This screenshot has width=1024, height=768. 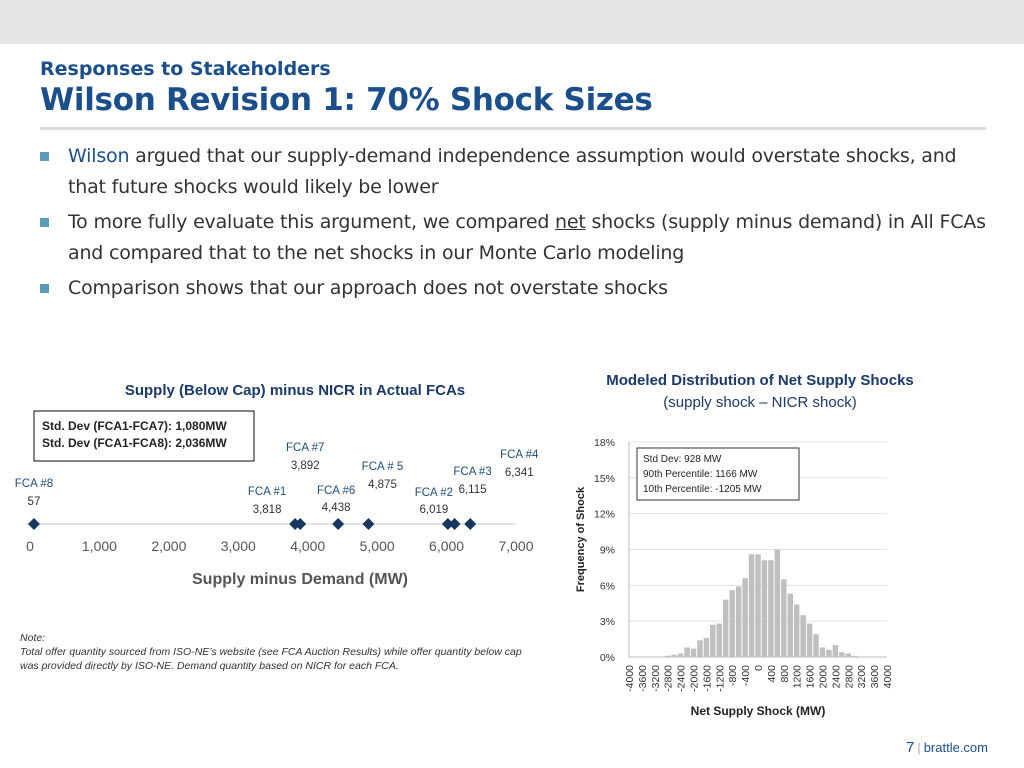 I want to click on point-name-label: FCA #8, so click(x=34, y=484).